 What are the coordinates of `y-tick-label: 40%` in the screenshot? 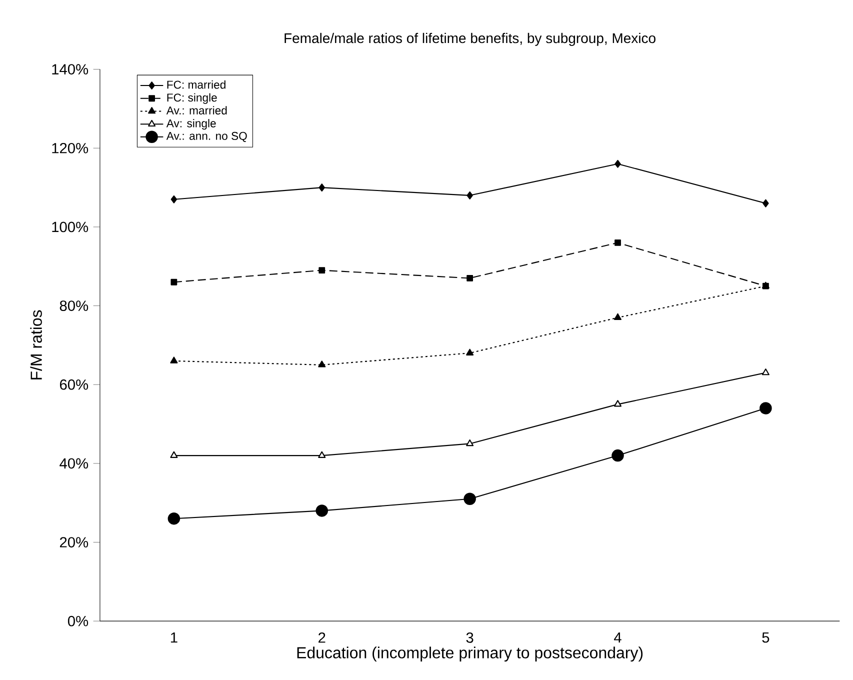 It's located at (74, 463).